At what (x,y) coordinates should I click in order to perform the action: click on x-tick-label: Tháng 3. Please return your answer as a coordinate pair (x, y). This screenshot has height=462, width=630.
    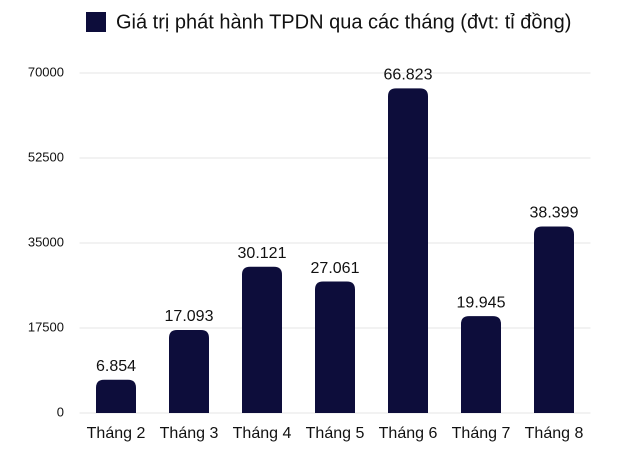
    Looking at the image, I should click on (189, 433).